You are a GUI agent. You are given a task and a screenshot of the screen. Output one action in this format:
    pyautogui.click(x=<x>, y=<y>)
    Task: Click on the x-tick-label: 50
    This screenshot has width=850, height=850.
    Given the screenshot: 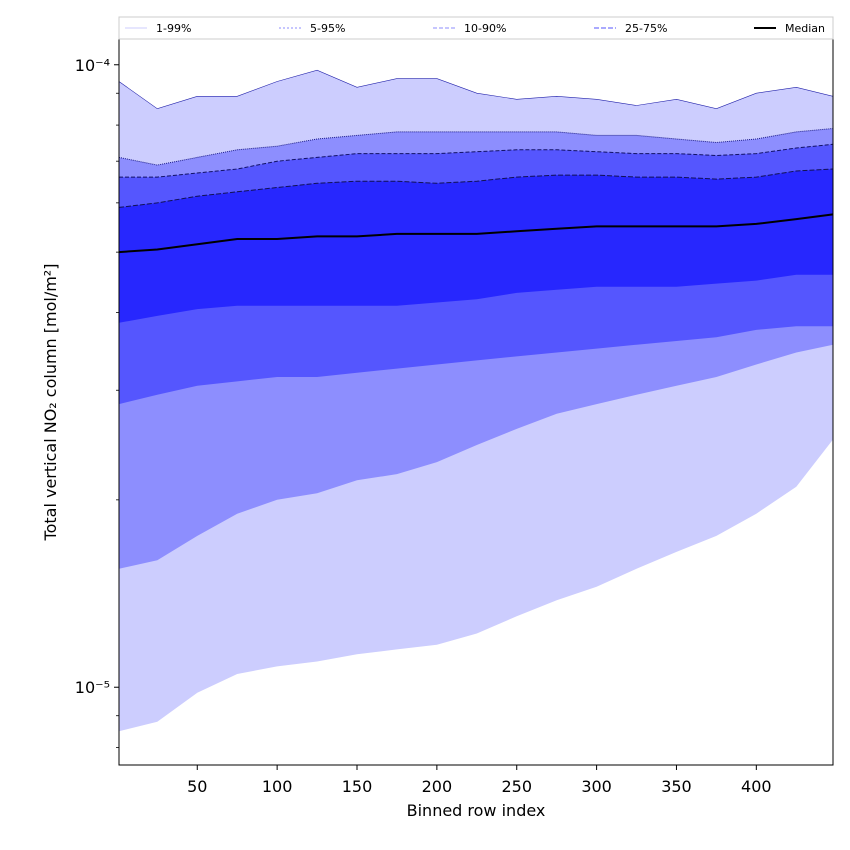 What is the action you would take?
    pyautogui.click(x=197, y=786)
    